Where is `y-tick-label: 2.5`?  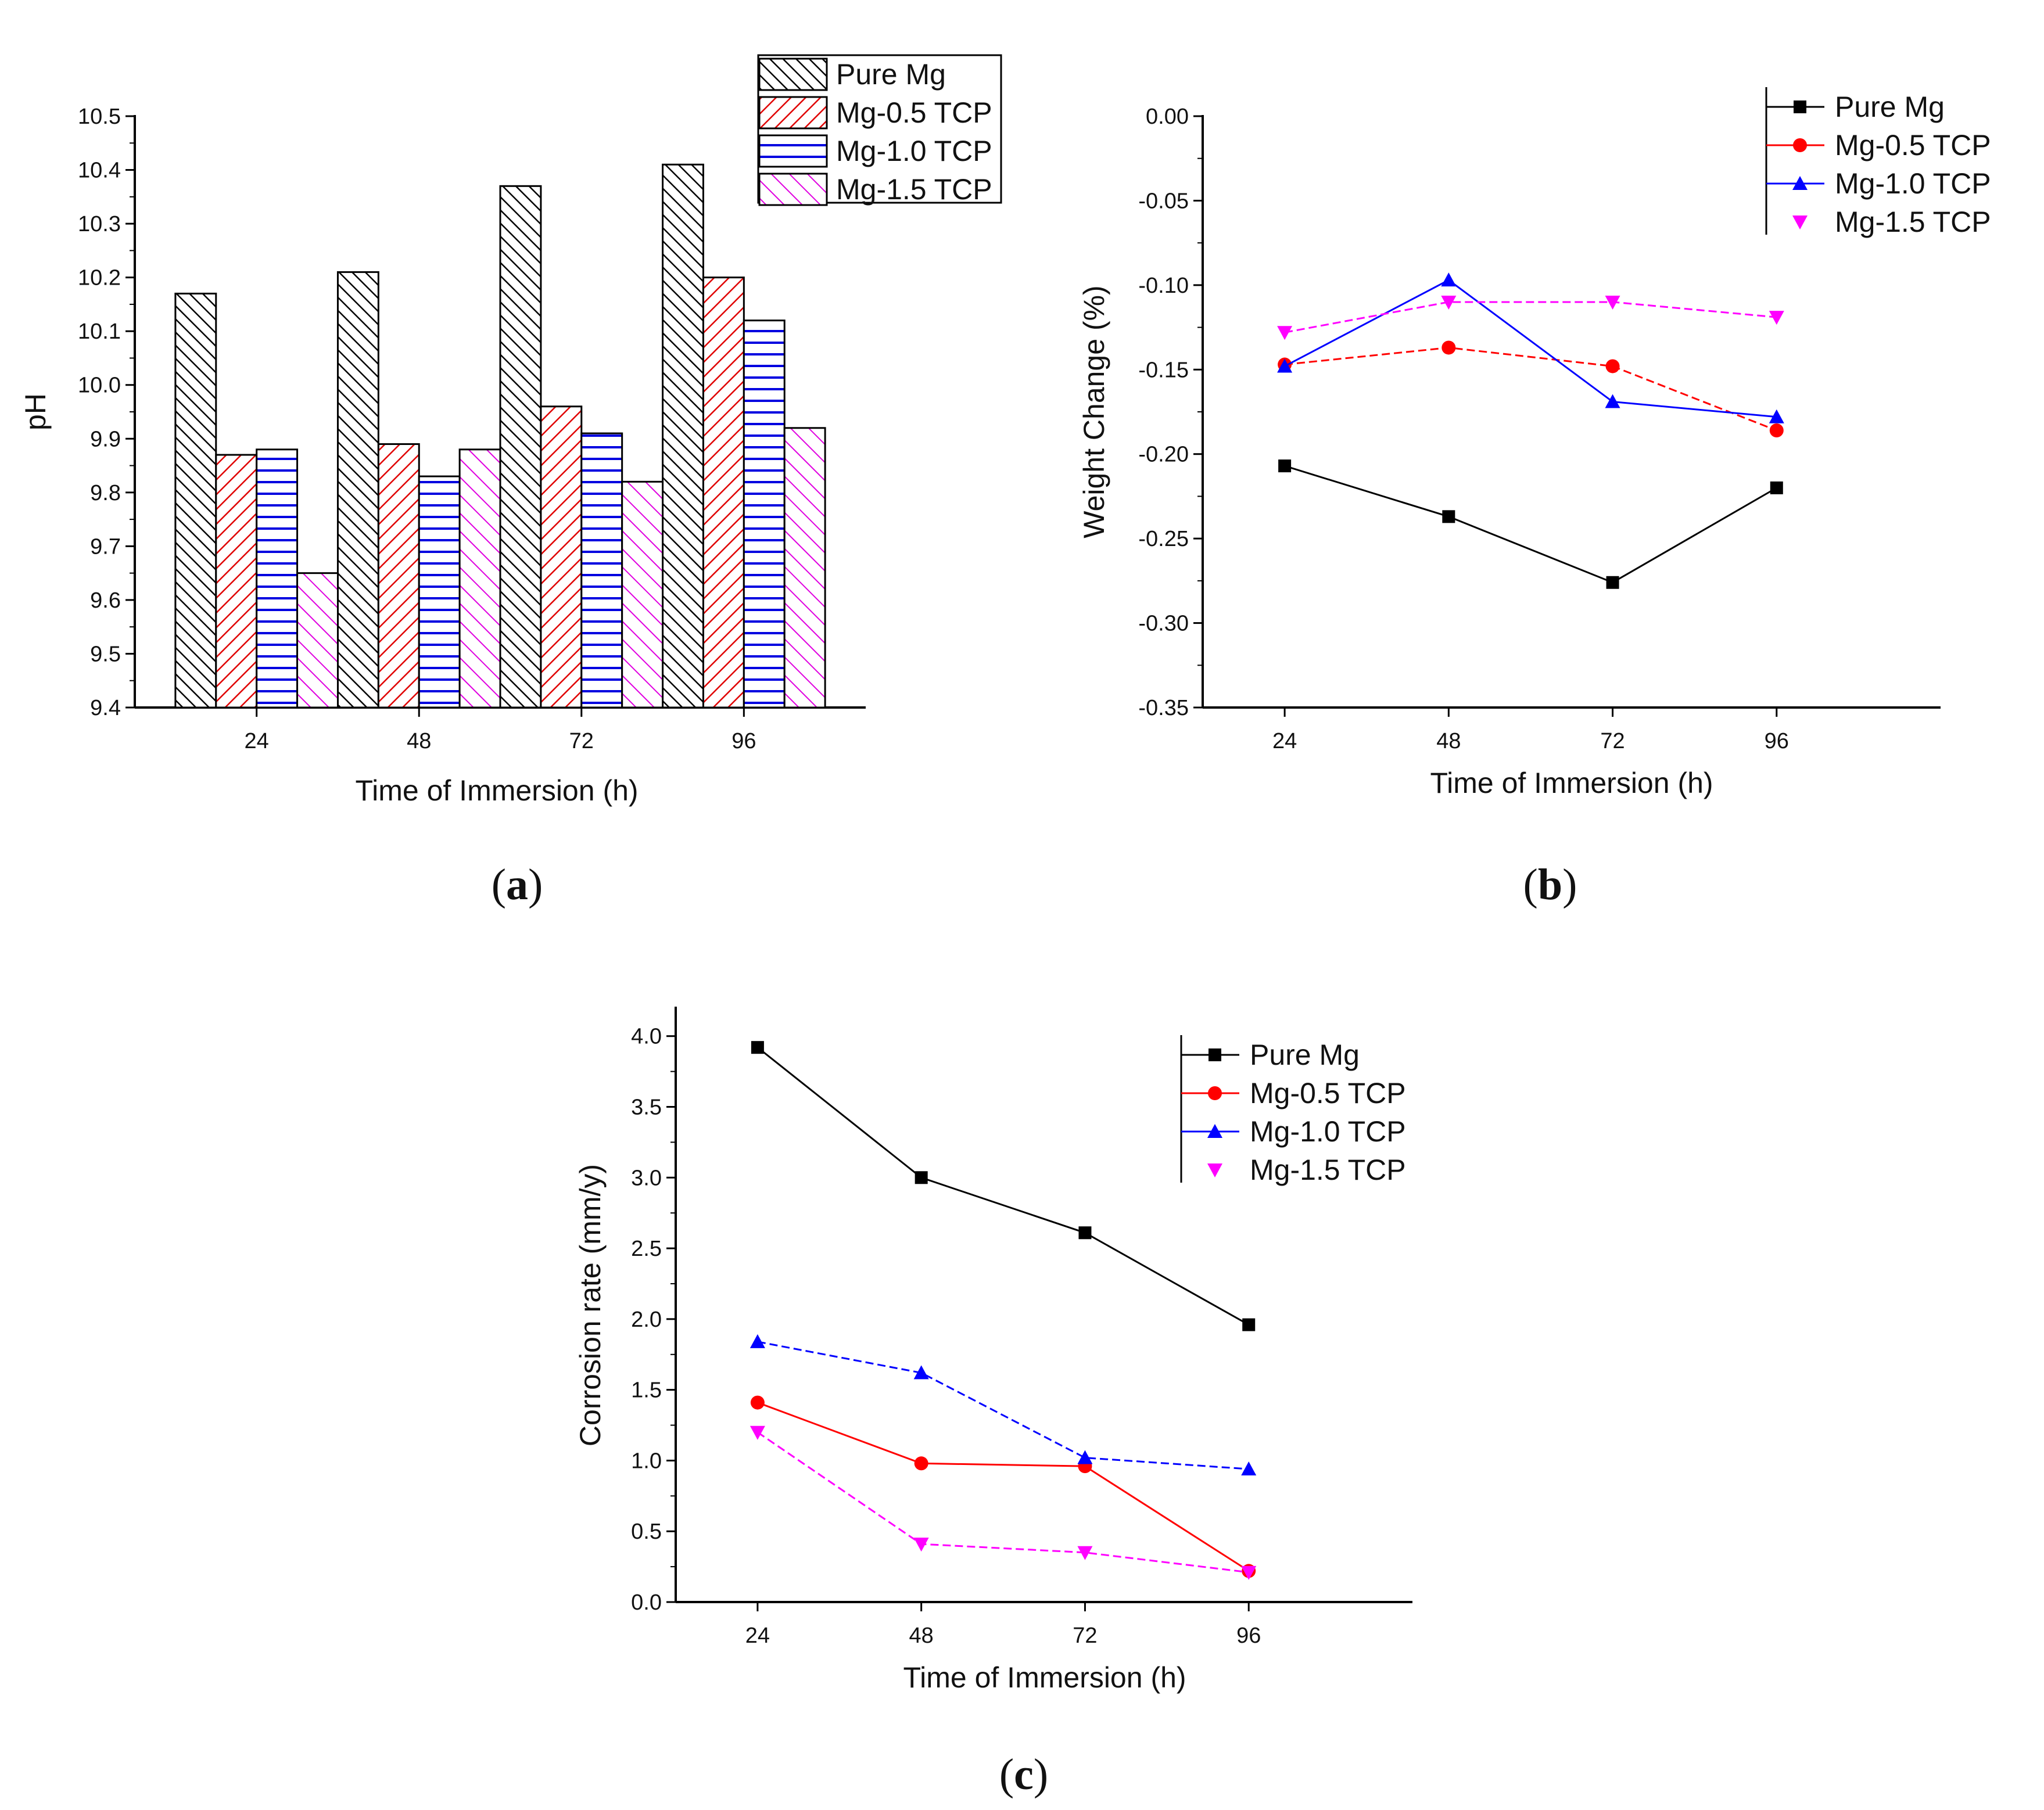 y-tick-label: 2.5 is located at coordinates (646, 1249).